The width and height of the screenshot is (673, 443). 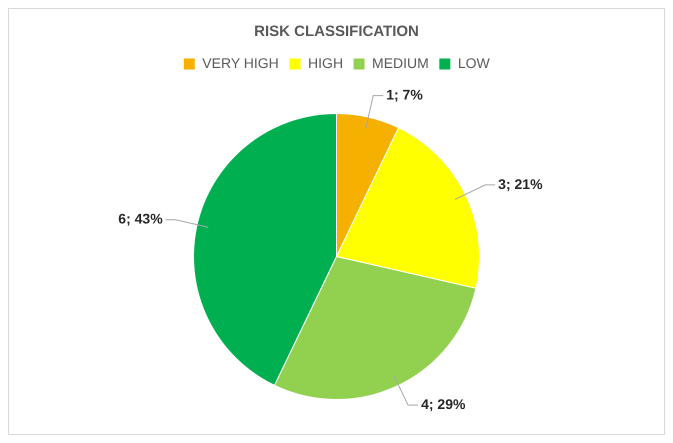 What do you see at coordinates (405, 94) in the screenshot?
I see `data-label: 1; 7%` at bounding box center [405, 94].